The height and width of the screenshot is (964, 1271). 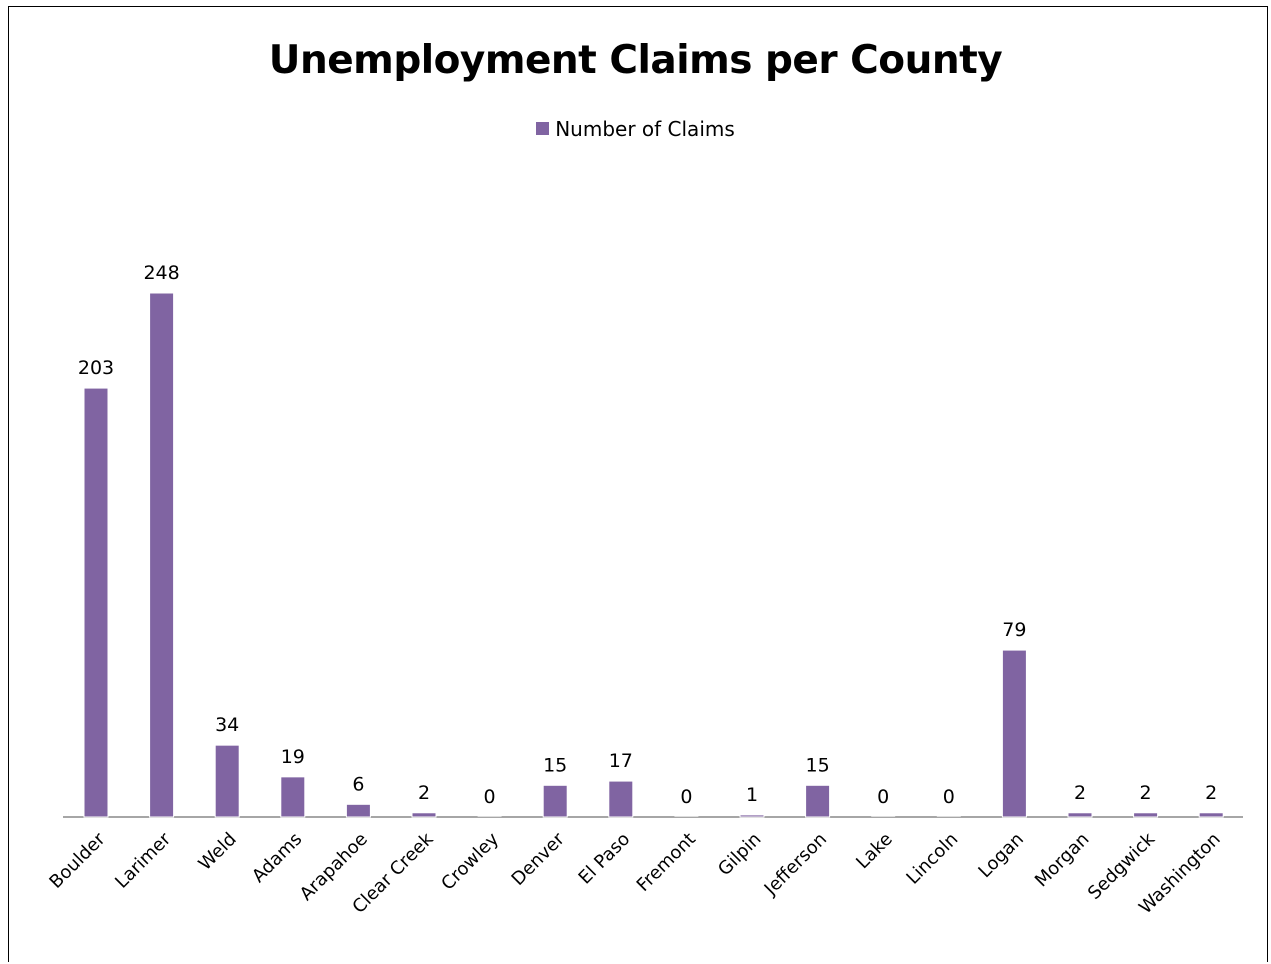 I want to click on bar-washington, so click(x=1211, y=815).